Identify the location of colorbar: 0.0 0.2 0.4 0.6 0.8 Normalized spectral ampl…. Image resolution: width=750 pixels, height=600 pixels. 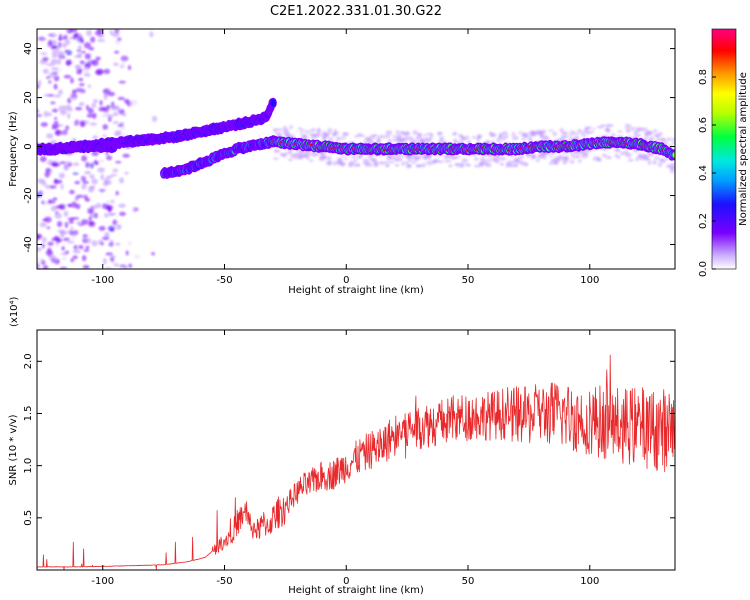
(723, 152).